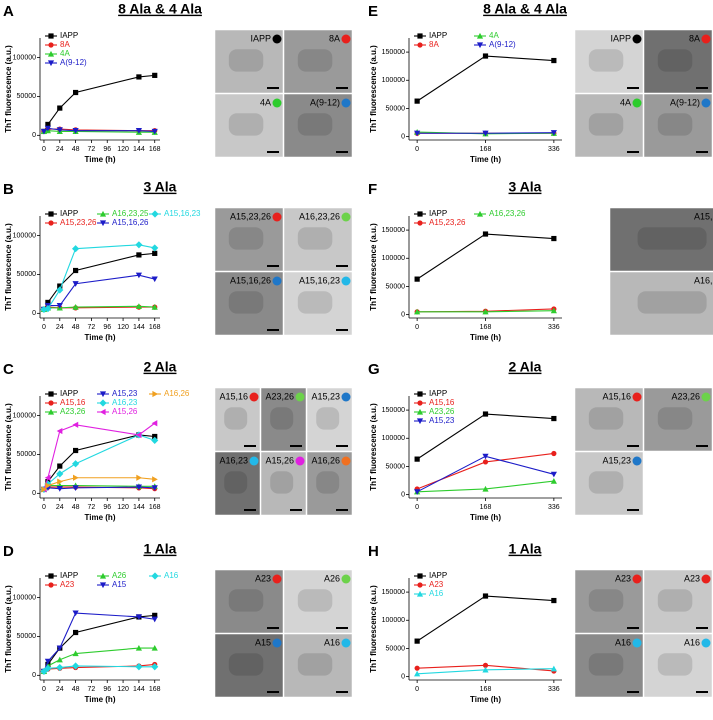 The image size is (713, 720). What do you see at coordinates (332, 642) in the screenshot?
I see `micrograph-label: A16` at bounding box center [332, 642].